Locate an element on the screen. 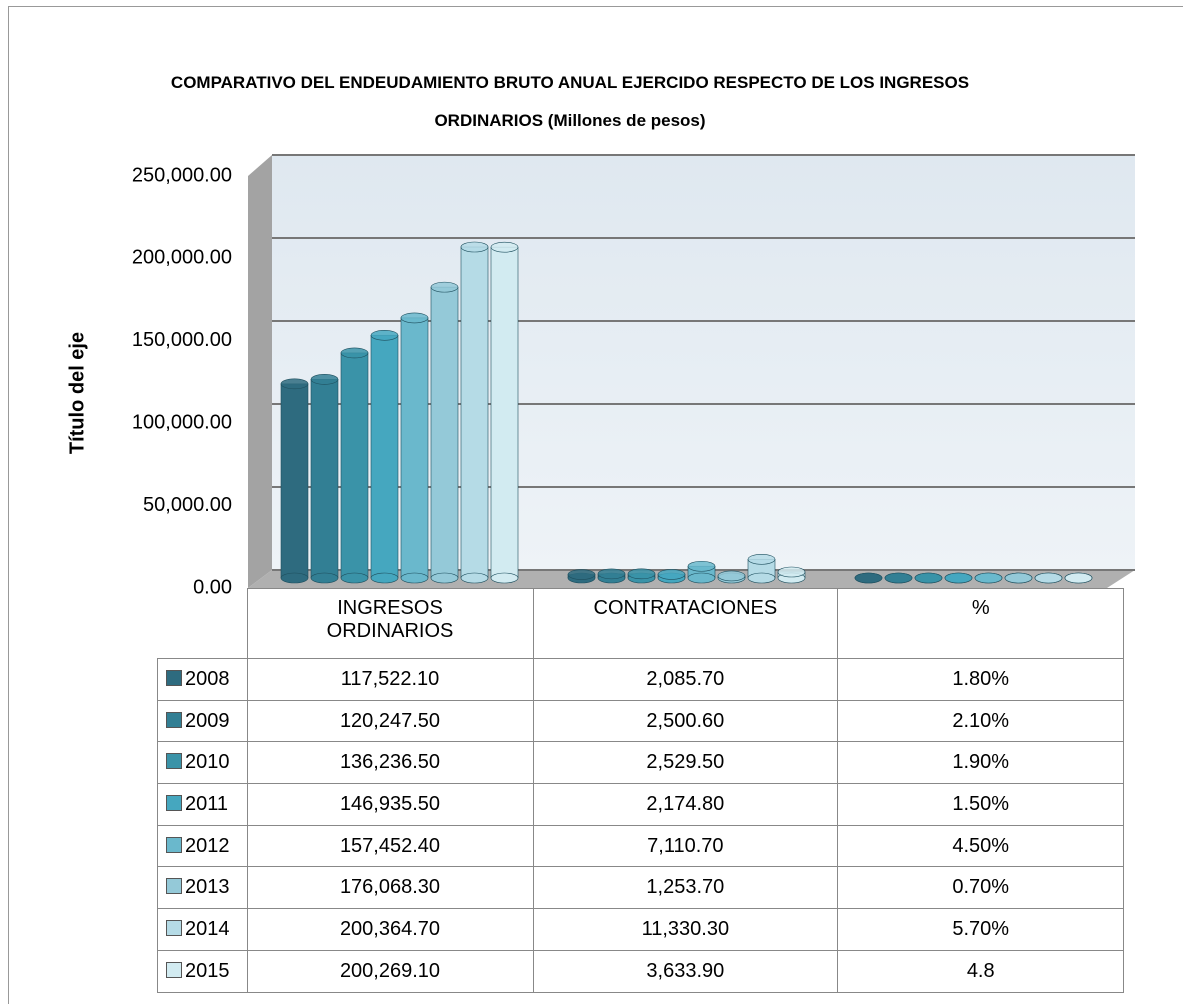  table-cell: 4.50% is located at coordinates (981, 846).